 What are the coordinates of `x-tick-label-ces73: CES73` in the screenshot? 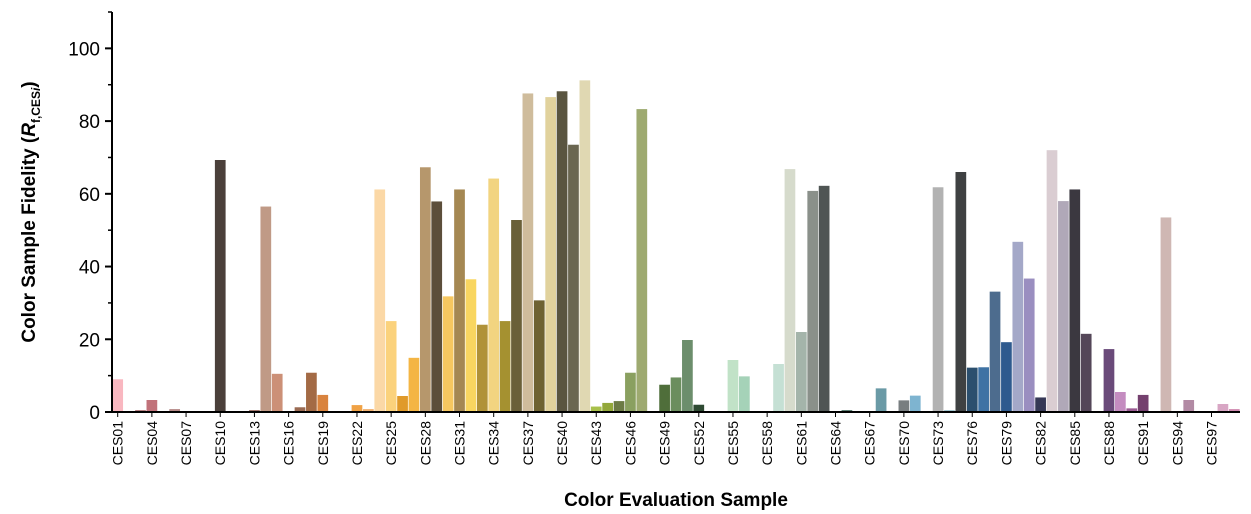 It's located at (938, 443).